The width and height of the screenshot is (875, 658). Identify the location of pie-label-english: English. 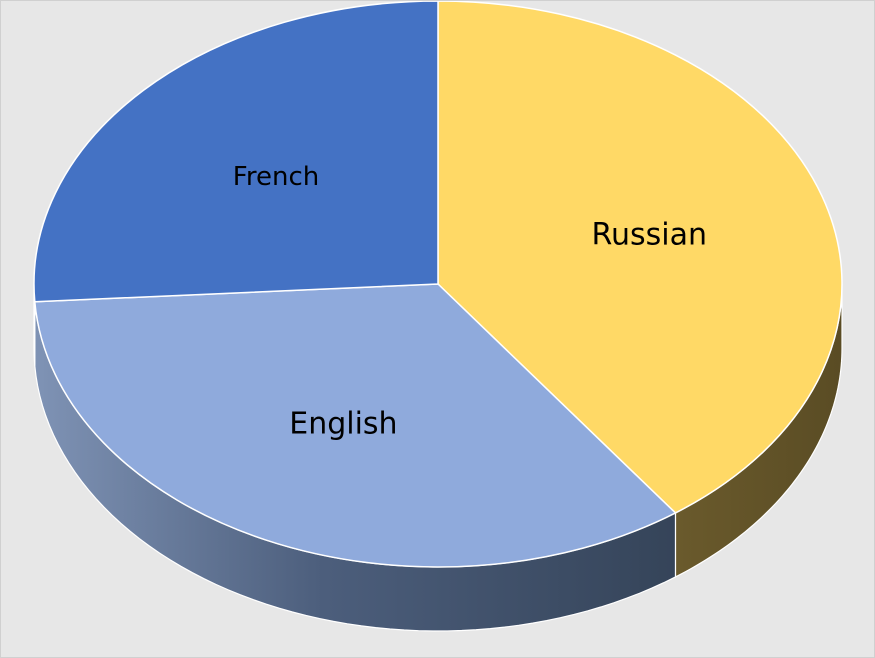
(343, 423).